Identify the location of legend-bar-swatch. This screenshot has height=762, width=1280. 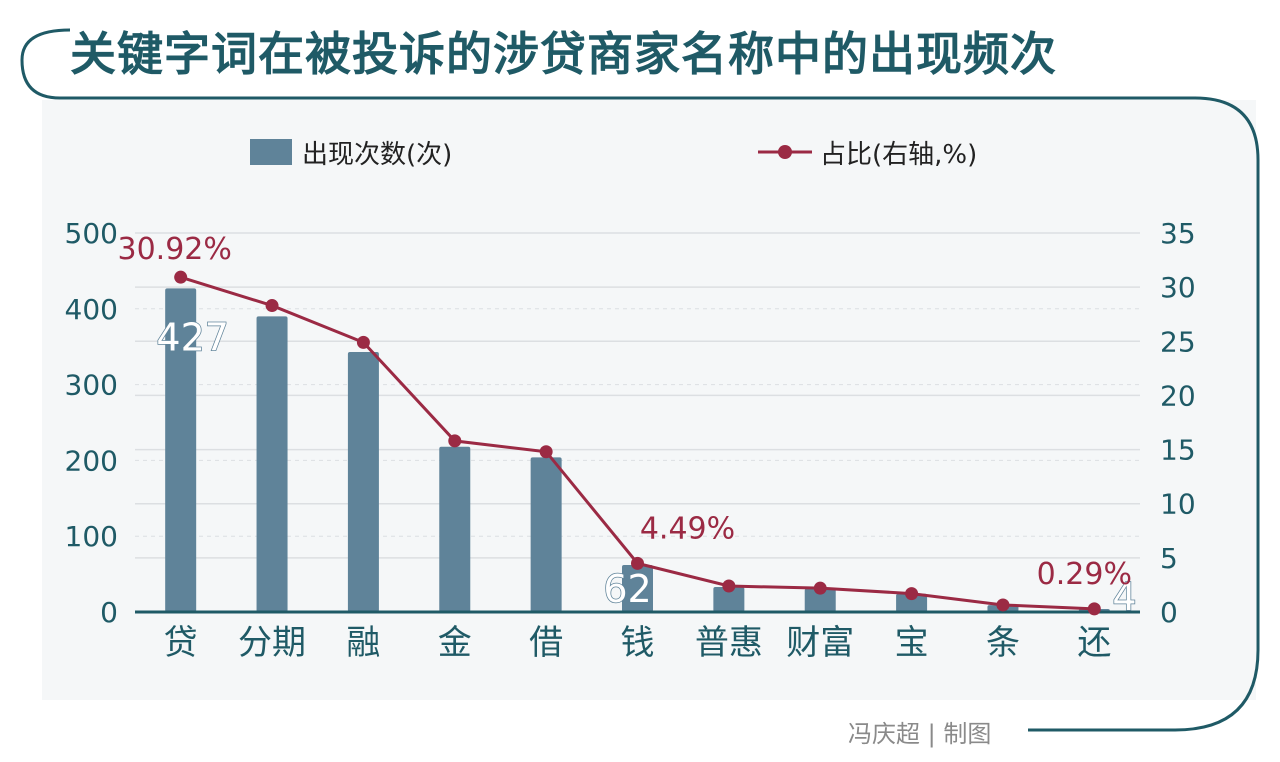
(271, 152).